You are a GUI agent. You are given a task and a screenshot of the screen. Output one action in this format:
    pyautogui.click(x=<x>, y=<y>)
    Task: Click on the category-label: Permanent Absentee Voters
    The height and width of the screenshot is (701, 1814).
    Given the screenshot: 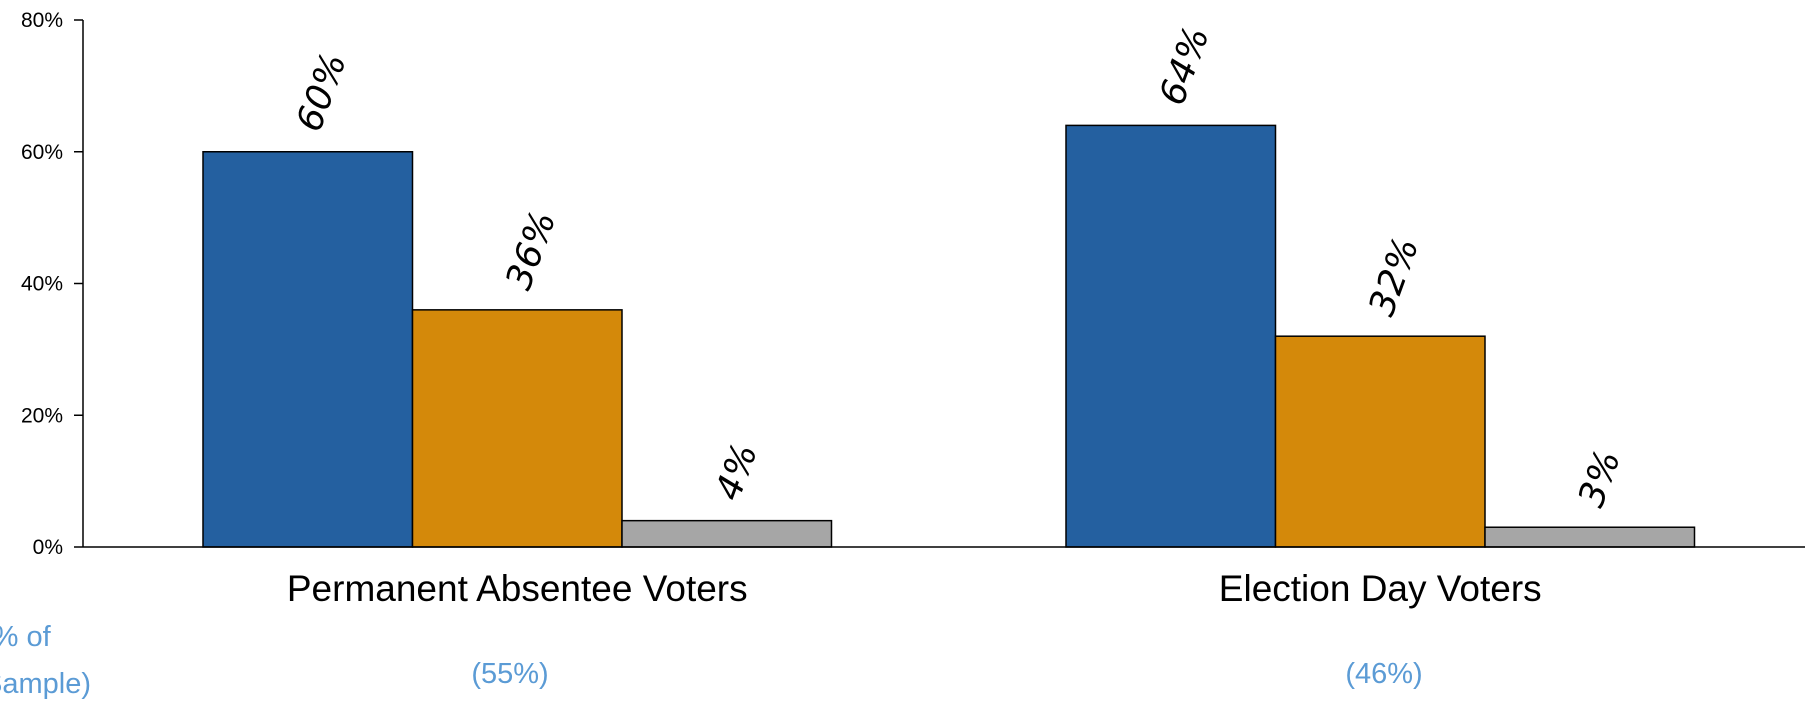 What is the action you would take?
    pyautogui.click(x=517, y=588)
    